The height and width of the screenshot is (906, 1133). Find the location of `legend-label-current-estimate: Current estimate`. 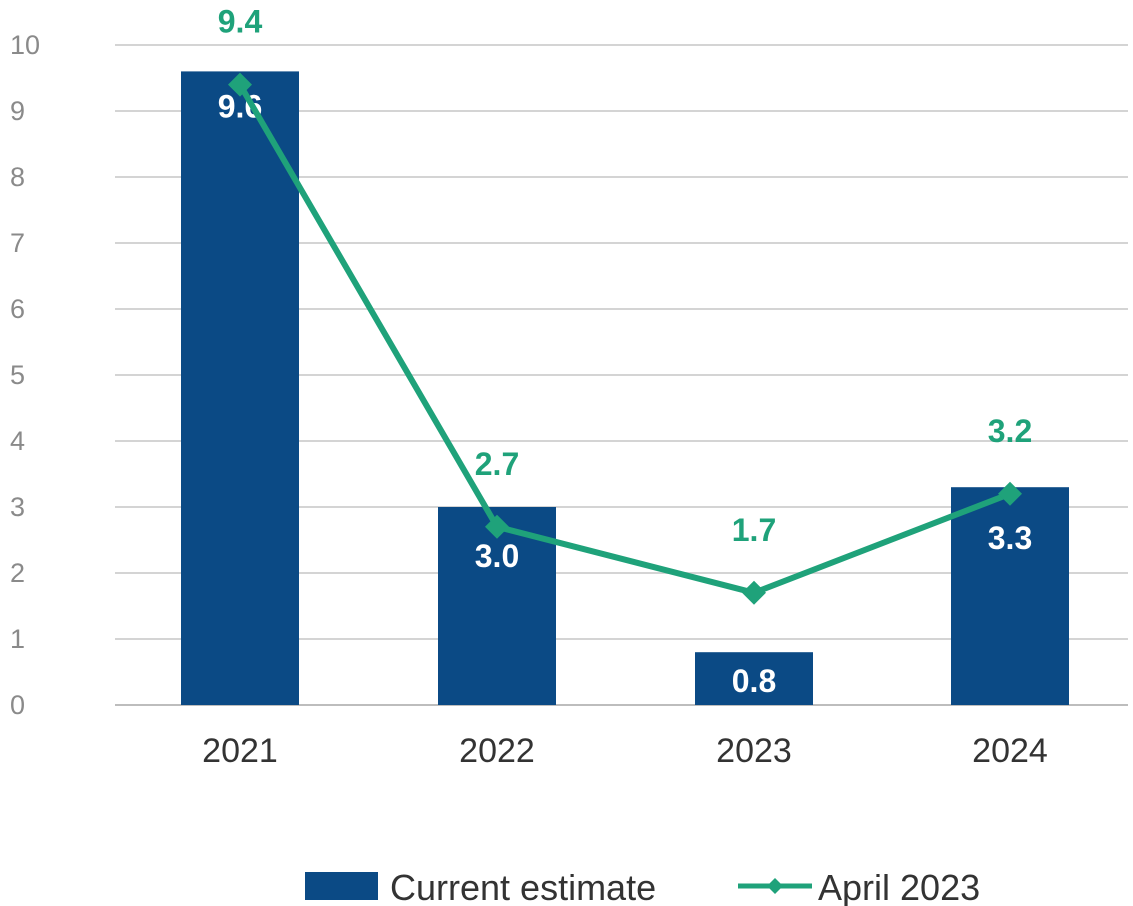

legend-label-current-estimate: Current estimate is located at coordinates (523, 886).